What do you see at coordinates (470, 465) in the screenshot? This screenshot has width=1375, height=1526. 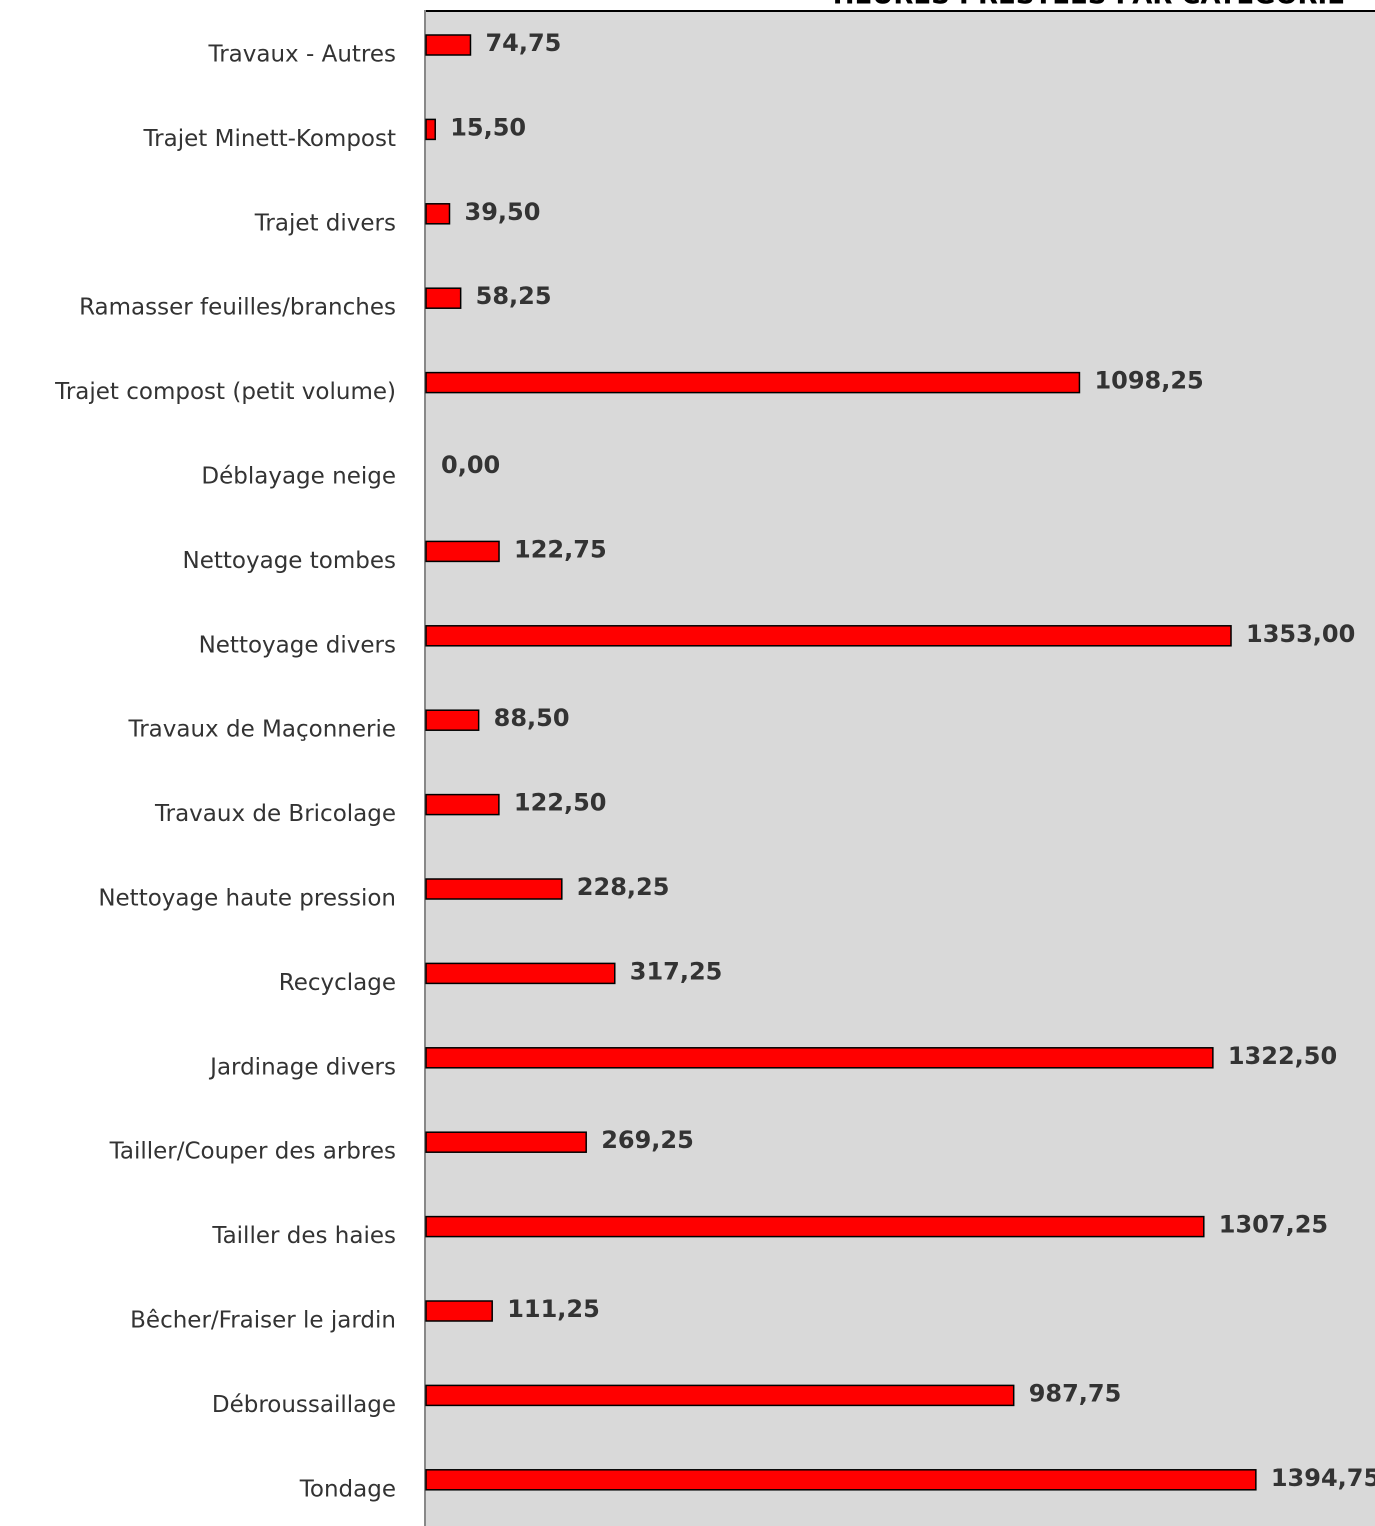 I see `value-label: 0,00` at bounding box center [470, 465].